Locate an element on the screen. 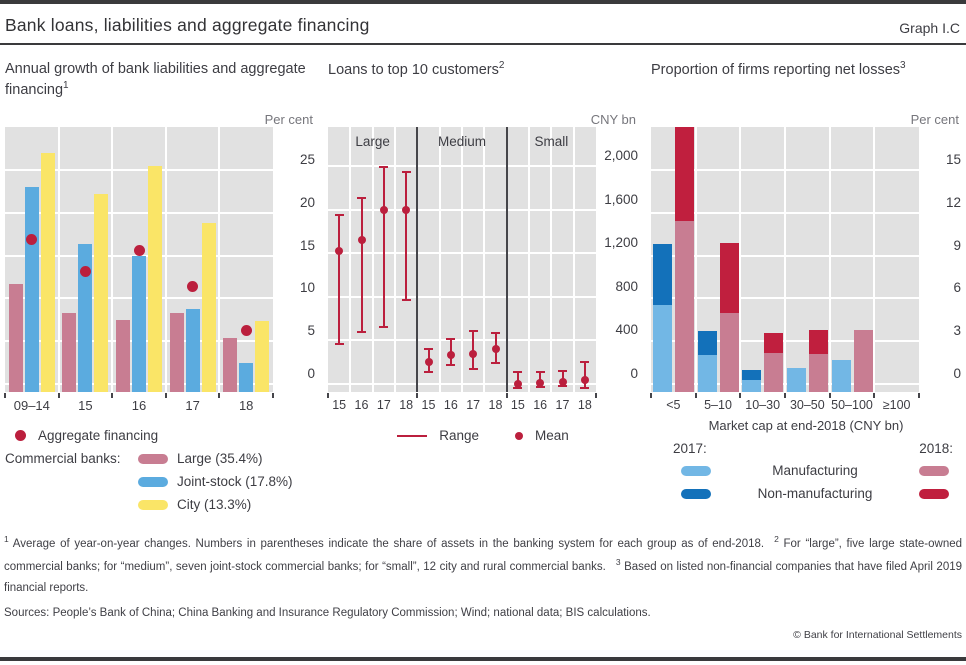 The width and height of the screenshot is (966, 665). legend-item-aggregate-financing: Aggregate financing is located at coordinates (160, 435).